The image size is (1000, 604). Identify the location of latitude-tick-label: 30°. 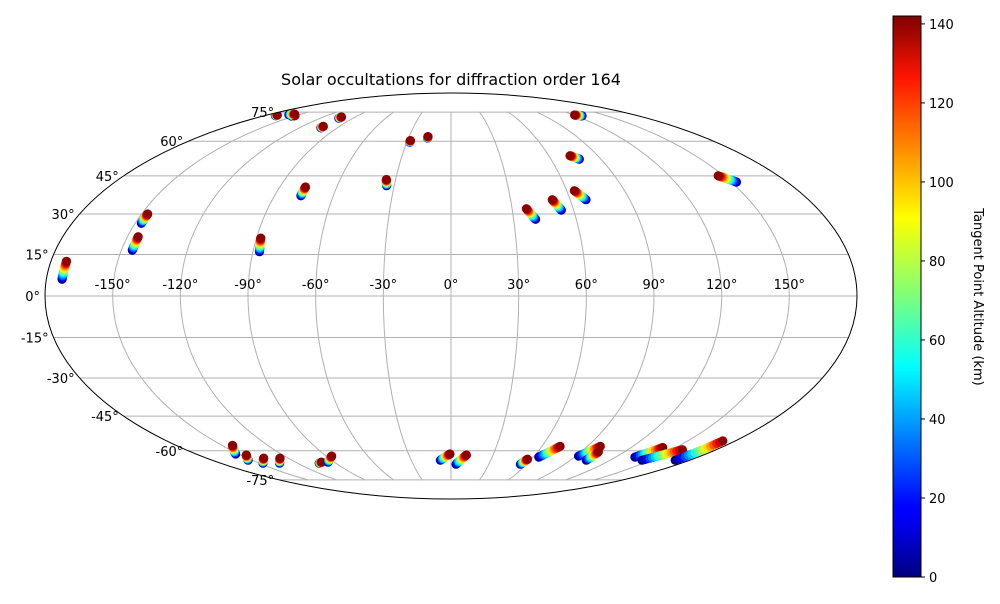
(63, 215).